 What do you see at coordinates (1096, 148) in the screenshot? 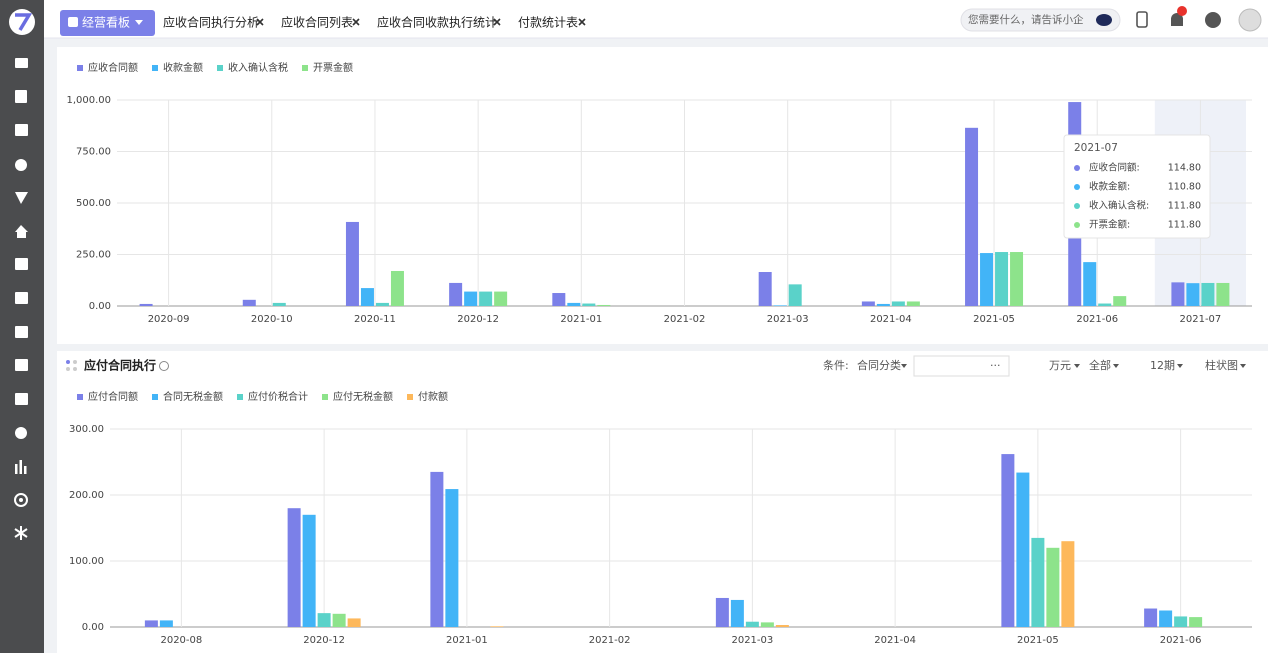
I see `tooltip-title: 2021-07` at bounding box center [1096, 148].